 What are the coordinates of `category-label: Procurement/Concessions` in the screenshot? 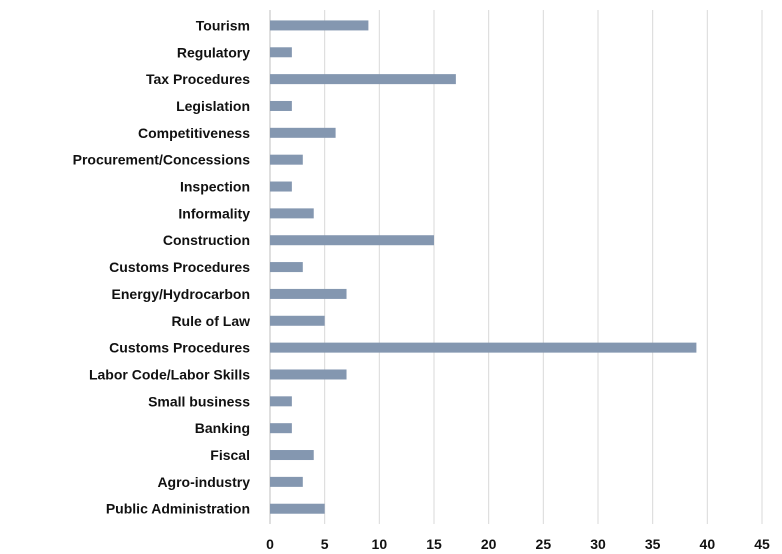 It's located at (162, 160).